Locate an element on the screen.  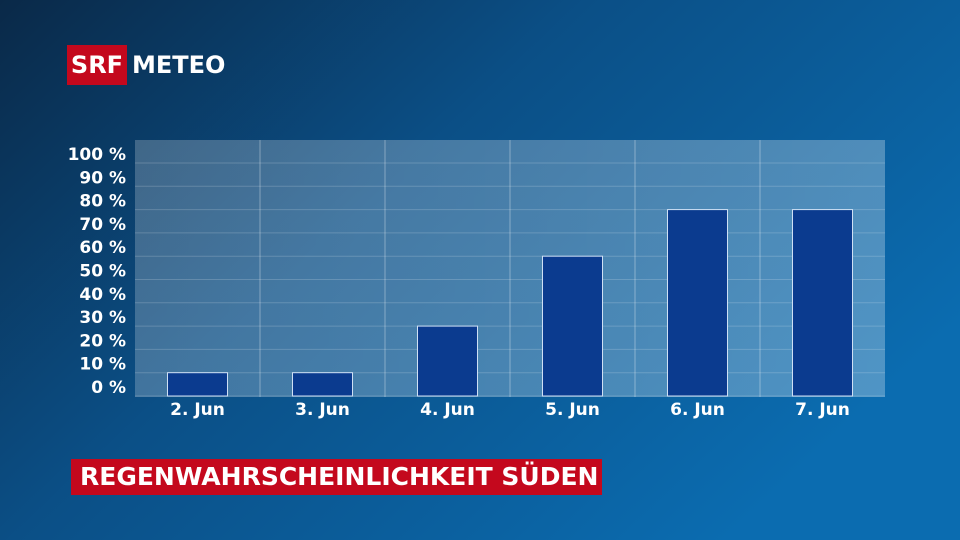
y-tick-label: 0 % is located at coordinates (108, 388).